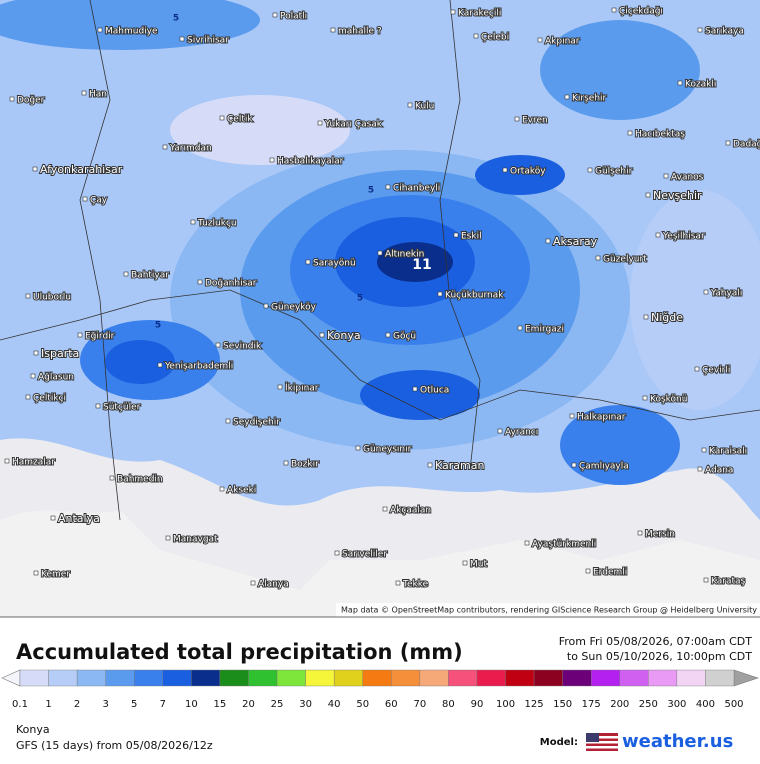 This screenshot has height=764, width=760. What do you see at coordinates (20, 704) in the screenshot?
I see `legend-label: 0.1` at bounding box center [20, 704].